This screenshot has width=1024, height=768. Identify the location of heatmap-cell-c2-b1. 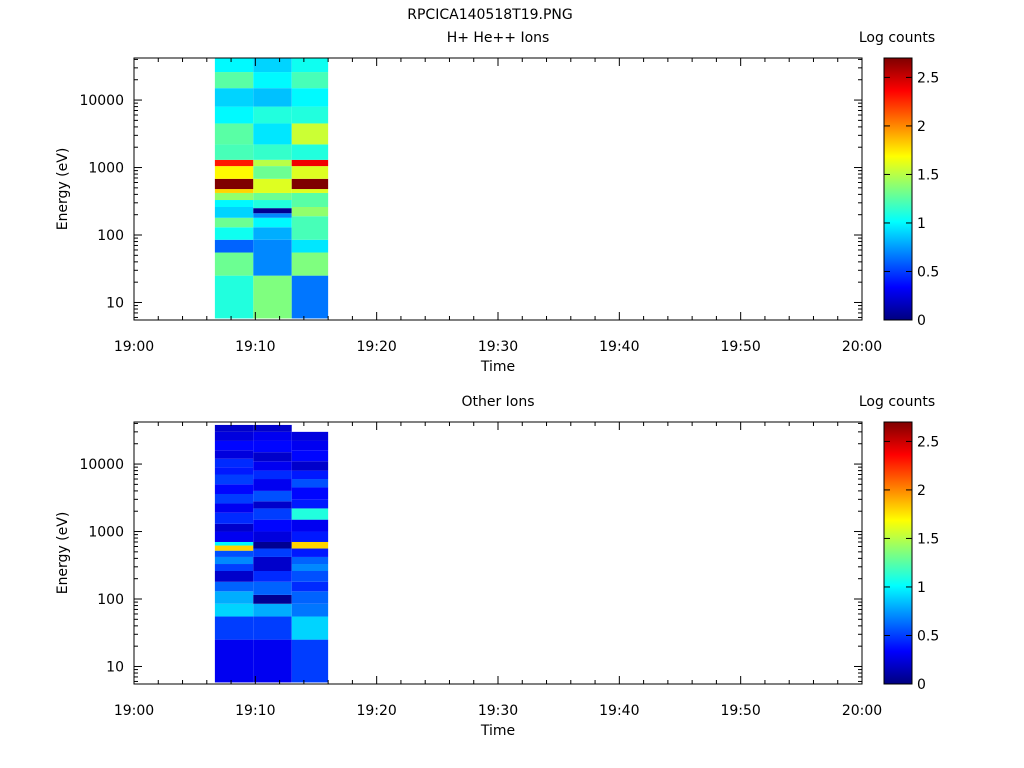
(272, 297).